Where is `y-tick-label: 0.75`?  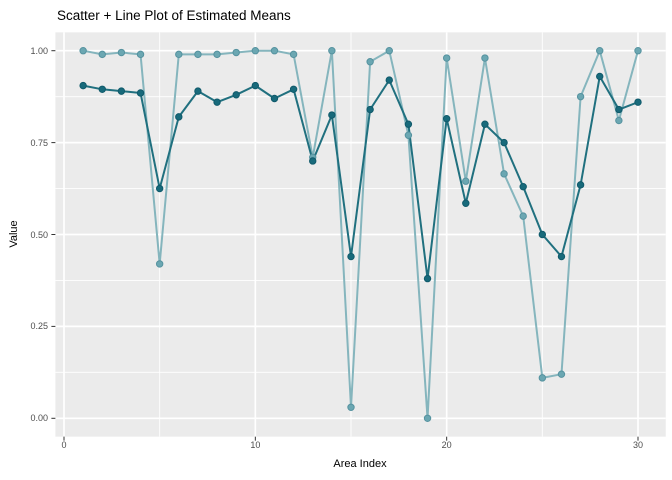 y-tick-label: 0.75 is located at coordinates (39, 142).